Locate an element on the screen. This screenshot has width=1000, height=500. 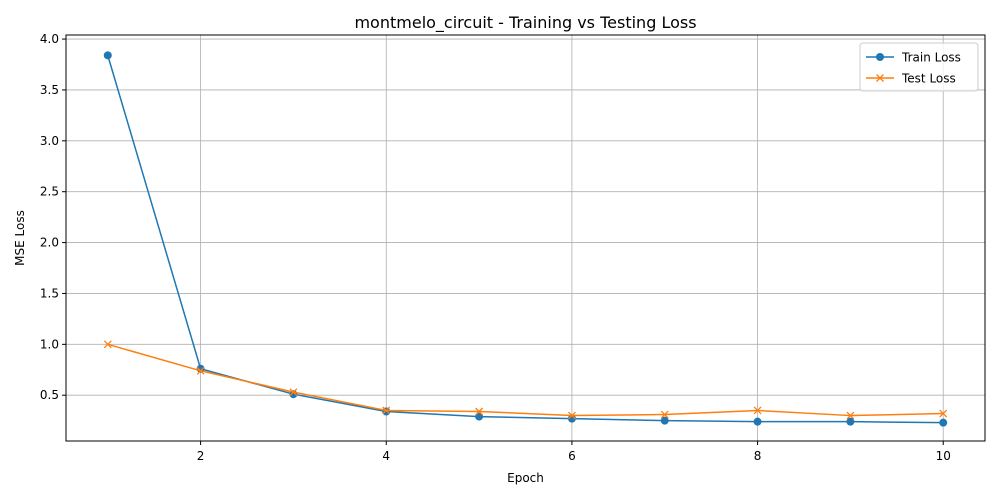
y-tick-label: 0.5 is located at coordinates (49, 395).